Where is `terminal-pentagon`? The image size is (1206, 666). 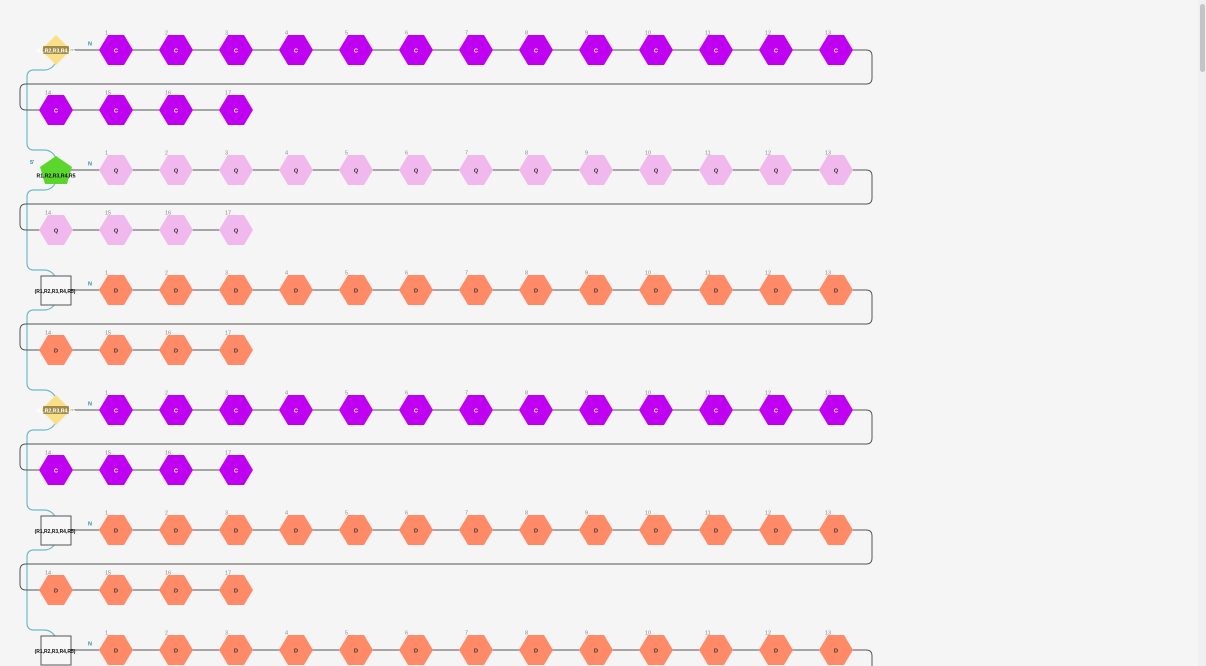
terminal-pentagon is located at coordinates (56, 170).